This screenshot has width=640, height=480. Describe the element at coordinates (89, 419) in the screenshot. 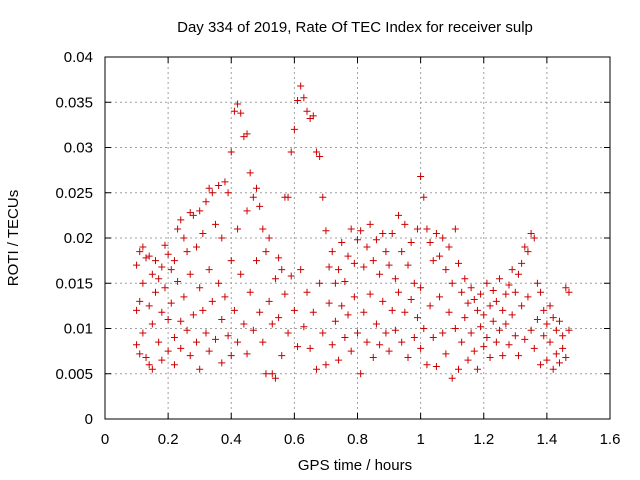

I see `y-tick-label: 0` at that location.